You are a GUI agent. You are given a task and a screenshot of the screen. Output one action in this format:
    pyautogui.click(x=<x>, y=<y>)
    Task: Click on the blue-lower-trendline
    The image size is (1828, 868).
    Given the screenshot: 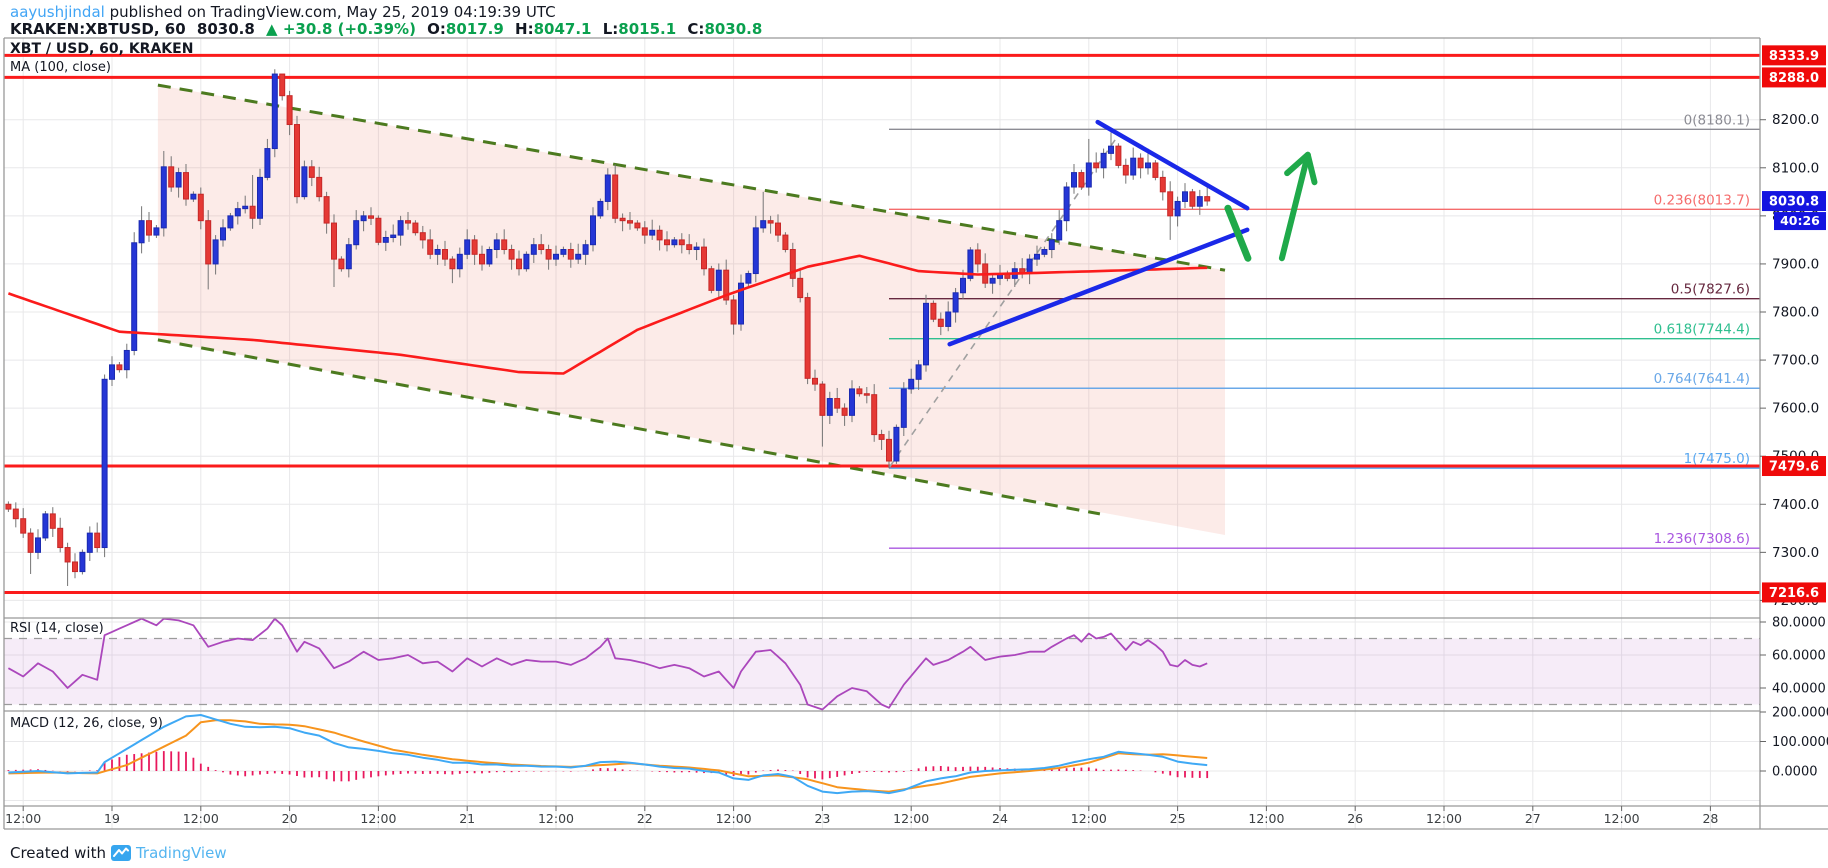 What is the action you would take?
    pyautogui.click(x=1098, y=287)
    